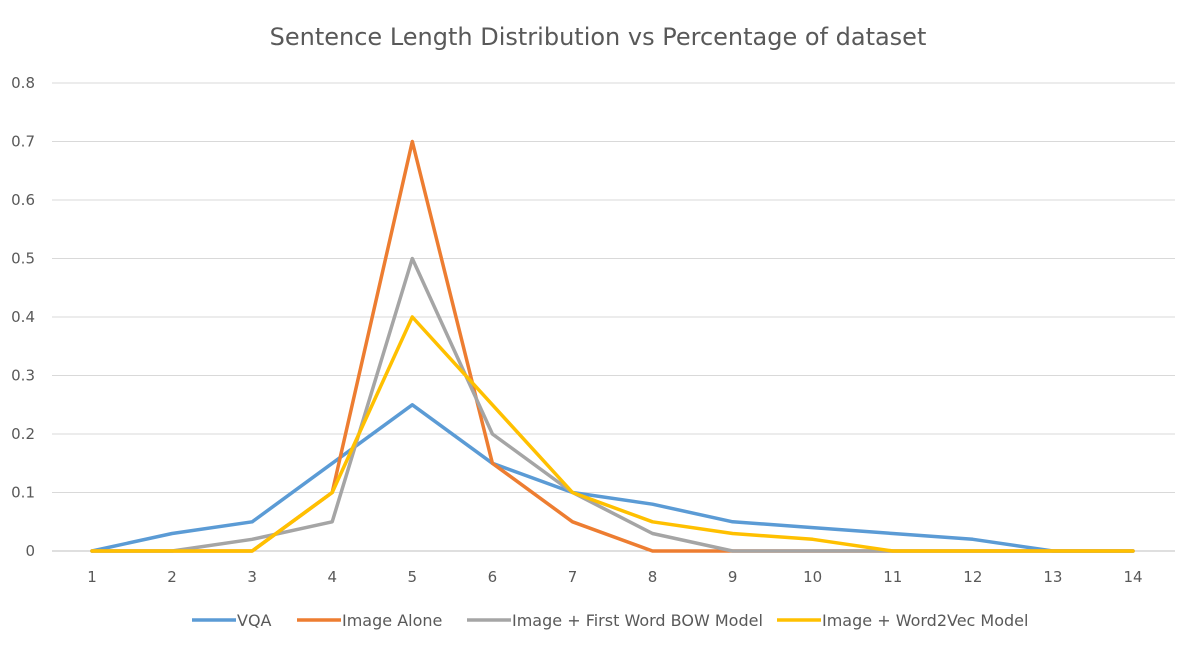 This screenshot has height=658, width=1202. Describe the element at coordinates (23, 200) in the screenshot. I see `y-tick-label: 0.6` at that location.